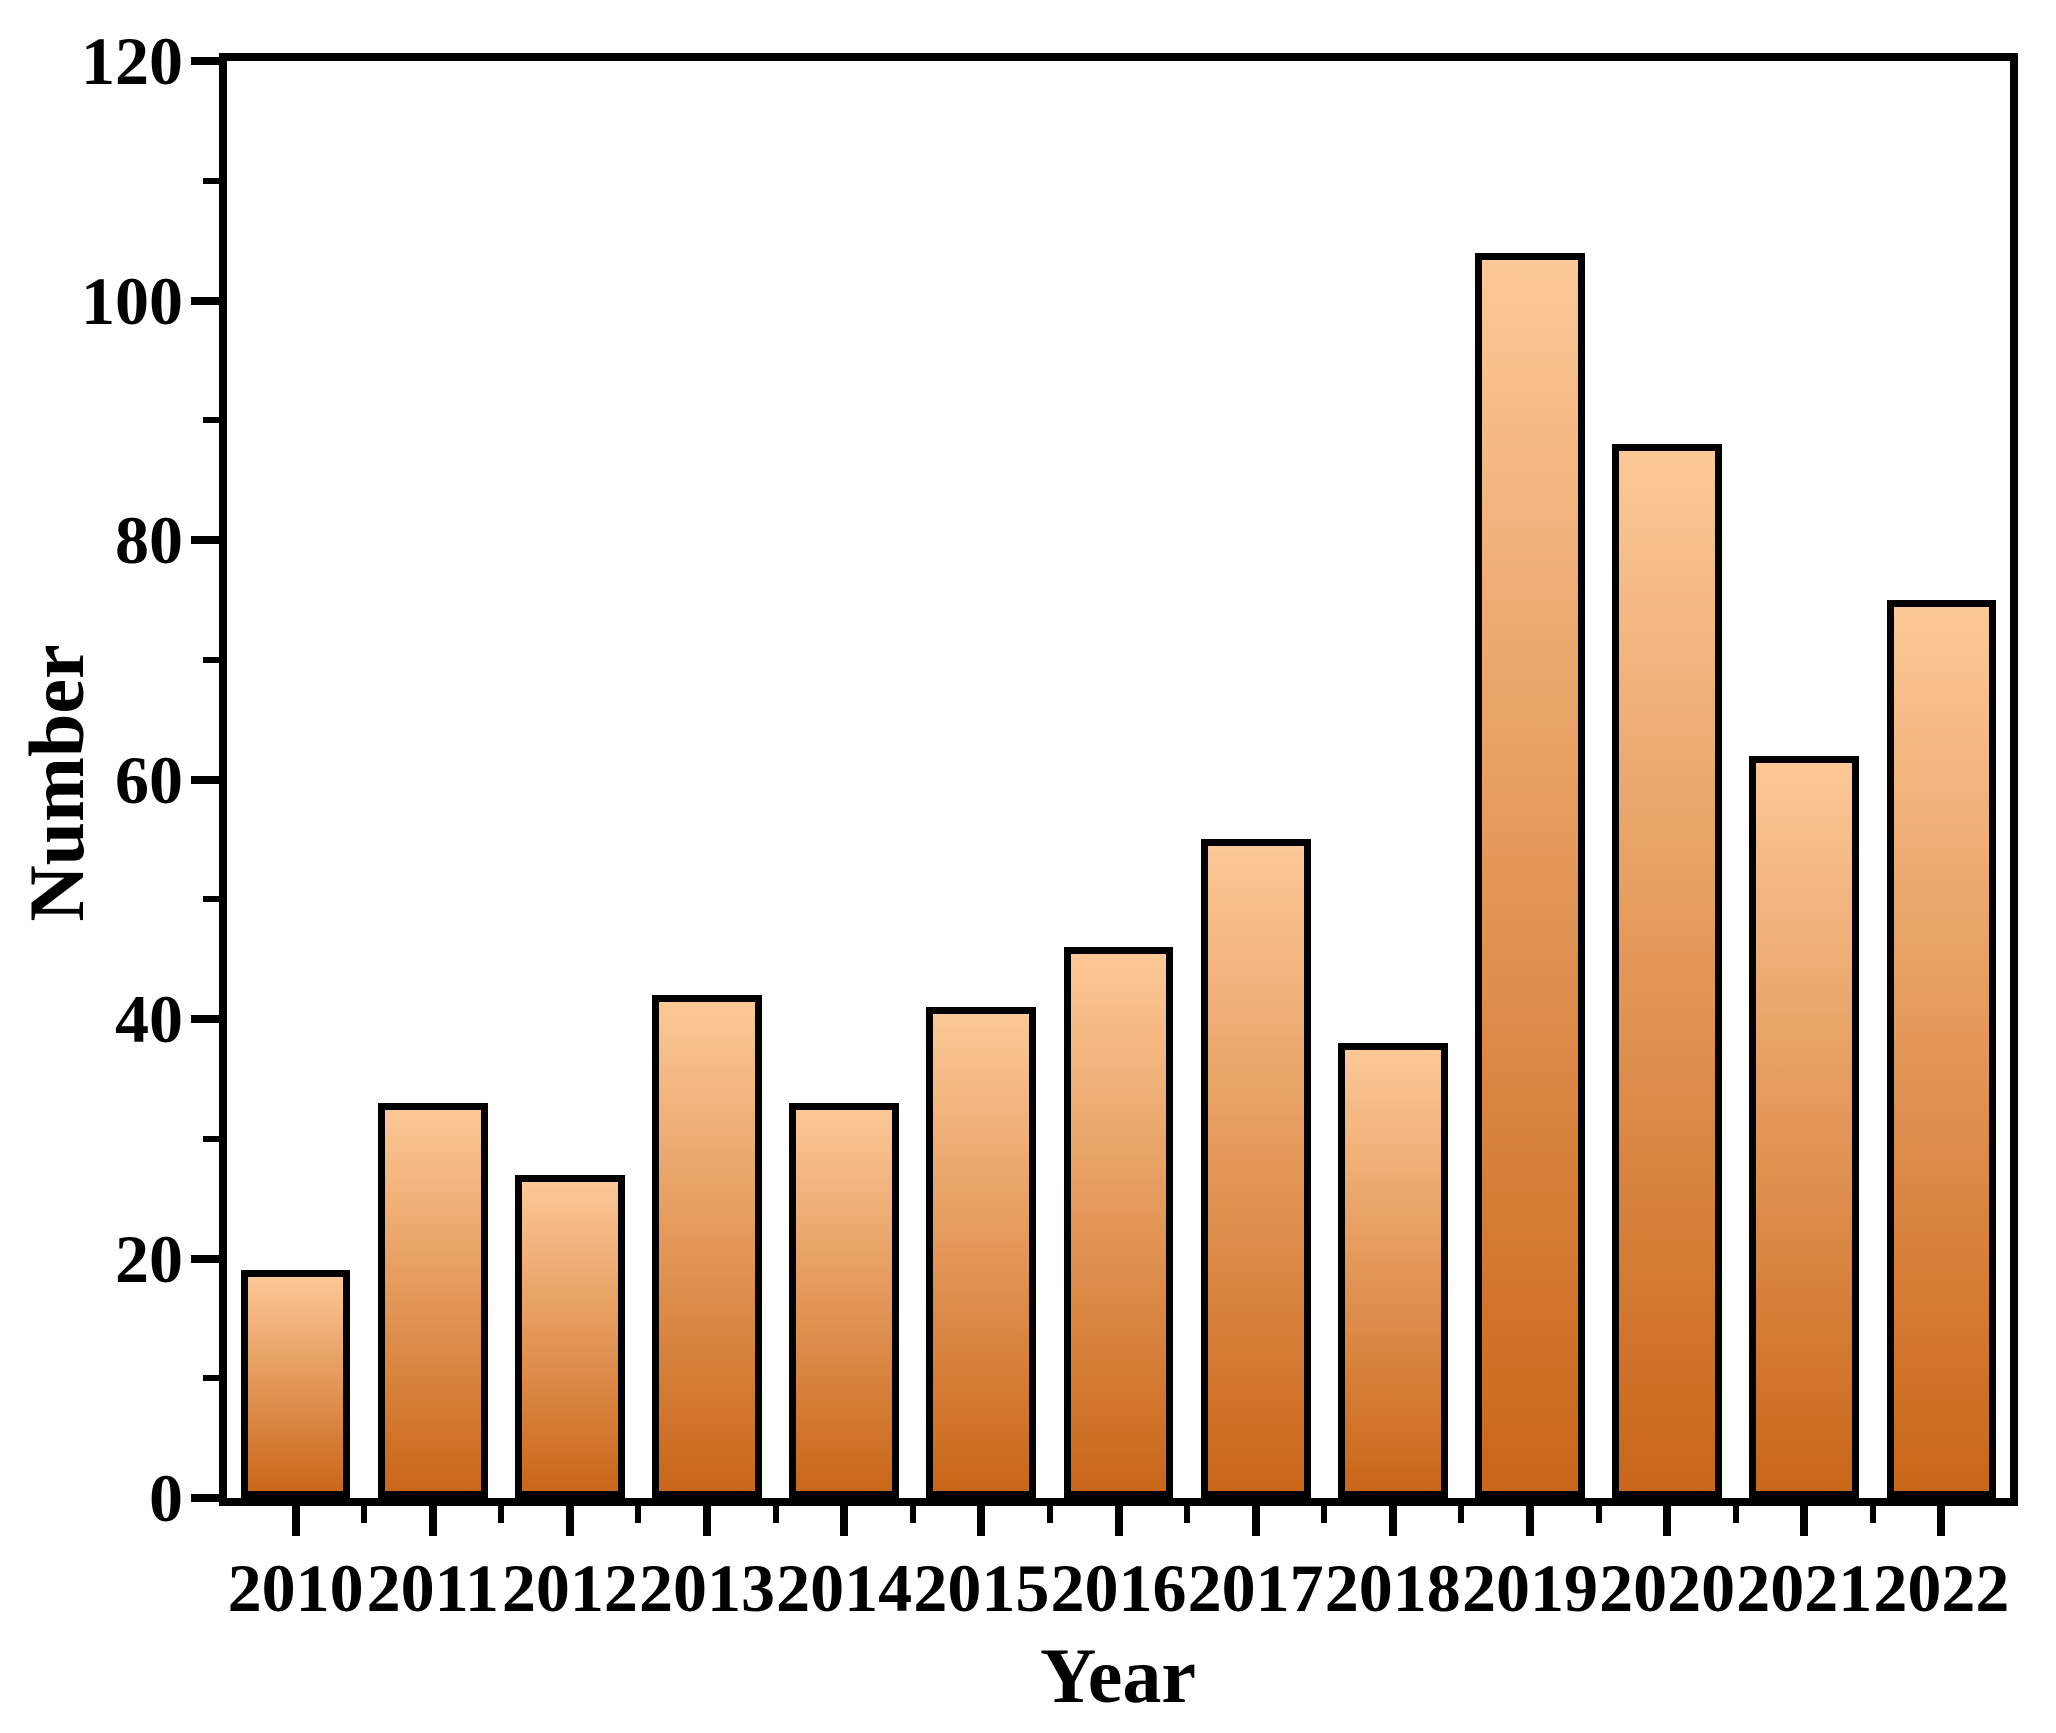 This screenshot has width=2056, height=1733. I want to click on y-axis-title: Number, so click(56, 783).